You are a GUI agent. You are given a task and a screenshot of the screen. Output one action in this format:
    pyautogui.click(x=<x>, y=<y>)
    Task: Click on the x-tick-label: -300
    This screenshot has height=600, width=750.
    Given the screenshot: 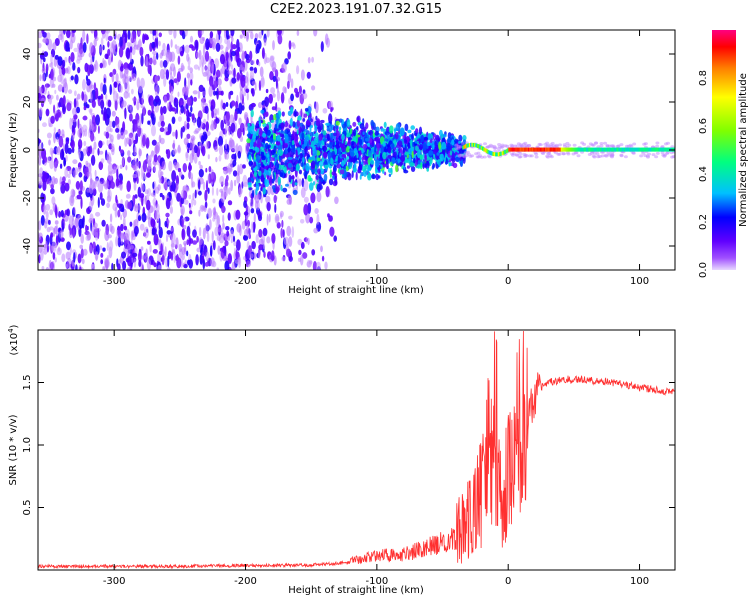 What is the action you would take?
    pyautogui.click(x=114, y=281)
    